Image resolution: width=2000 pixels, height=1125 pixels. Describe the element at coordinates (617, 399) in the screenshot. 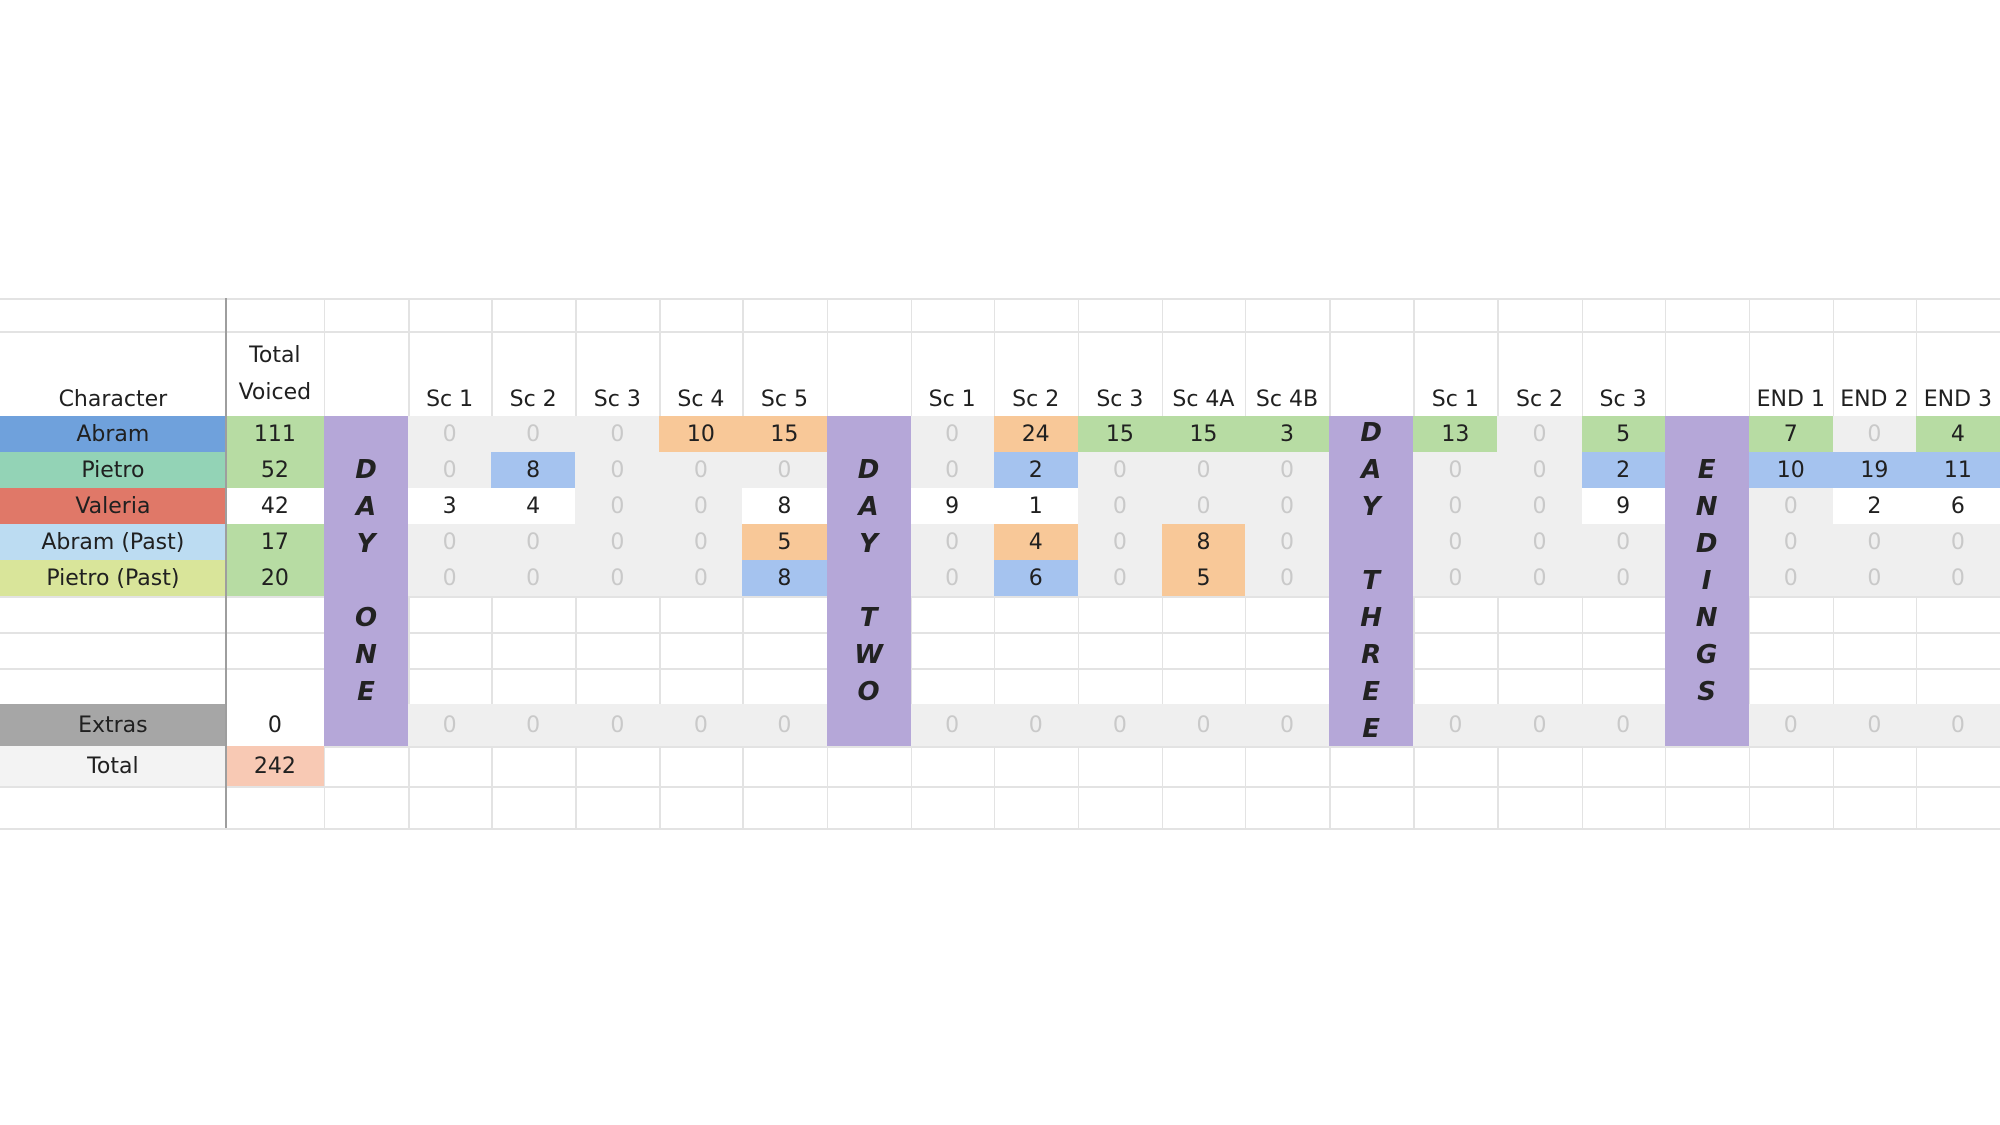

I see `scene-header: Sc 3` at that location.